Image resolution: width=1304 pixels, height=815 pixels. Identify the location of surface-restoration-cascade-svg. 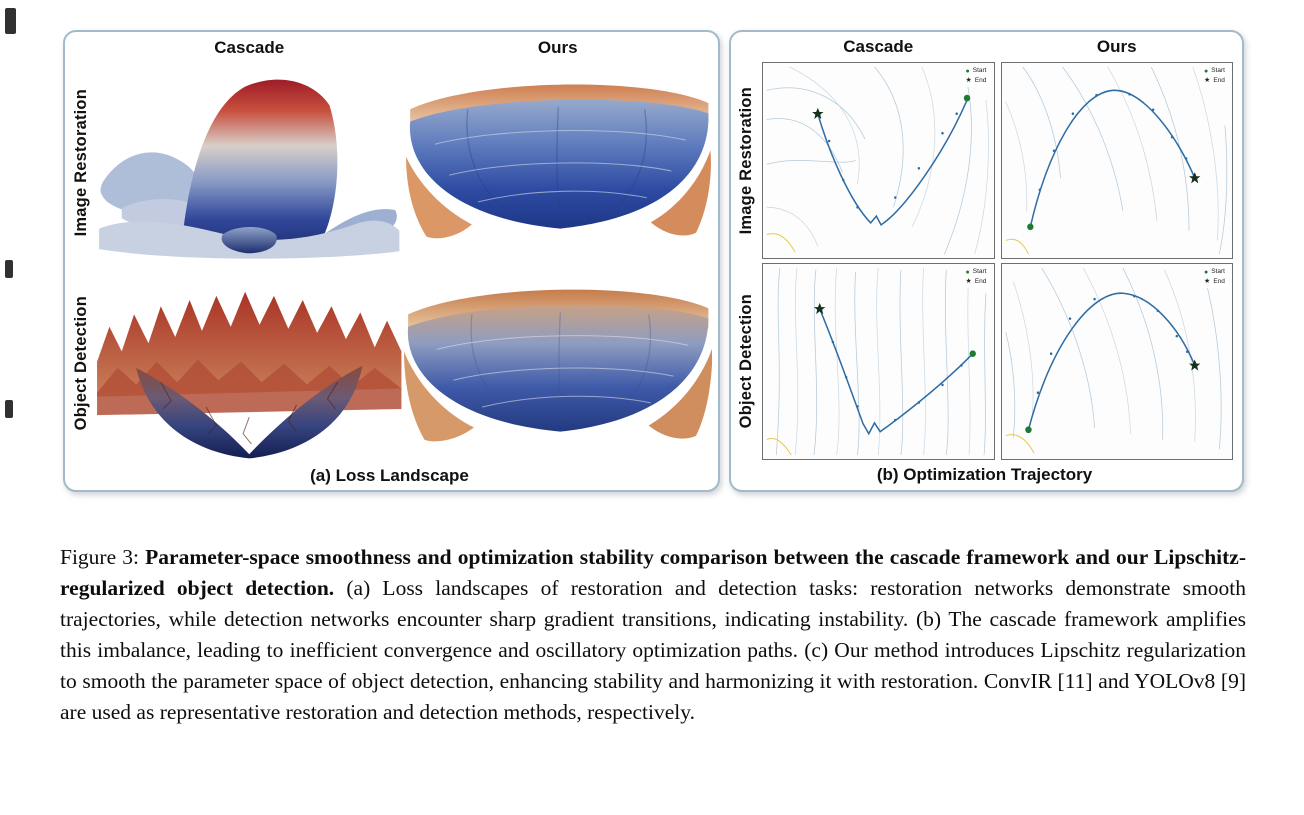
(249, 169).